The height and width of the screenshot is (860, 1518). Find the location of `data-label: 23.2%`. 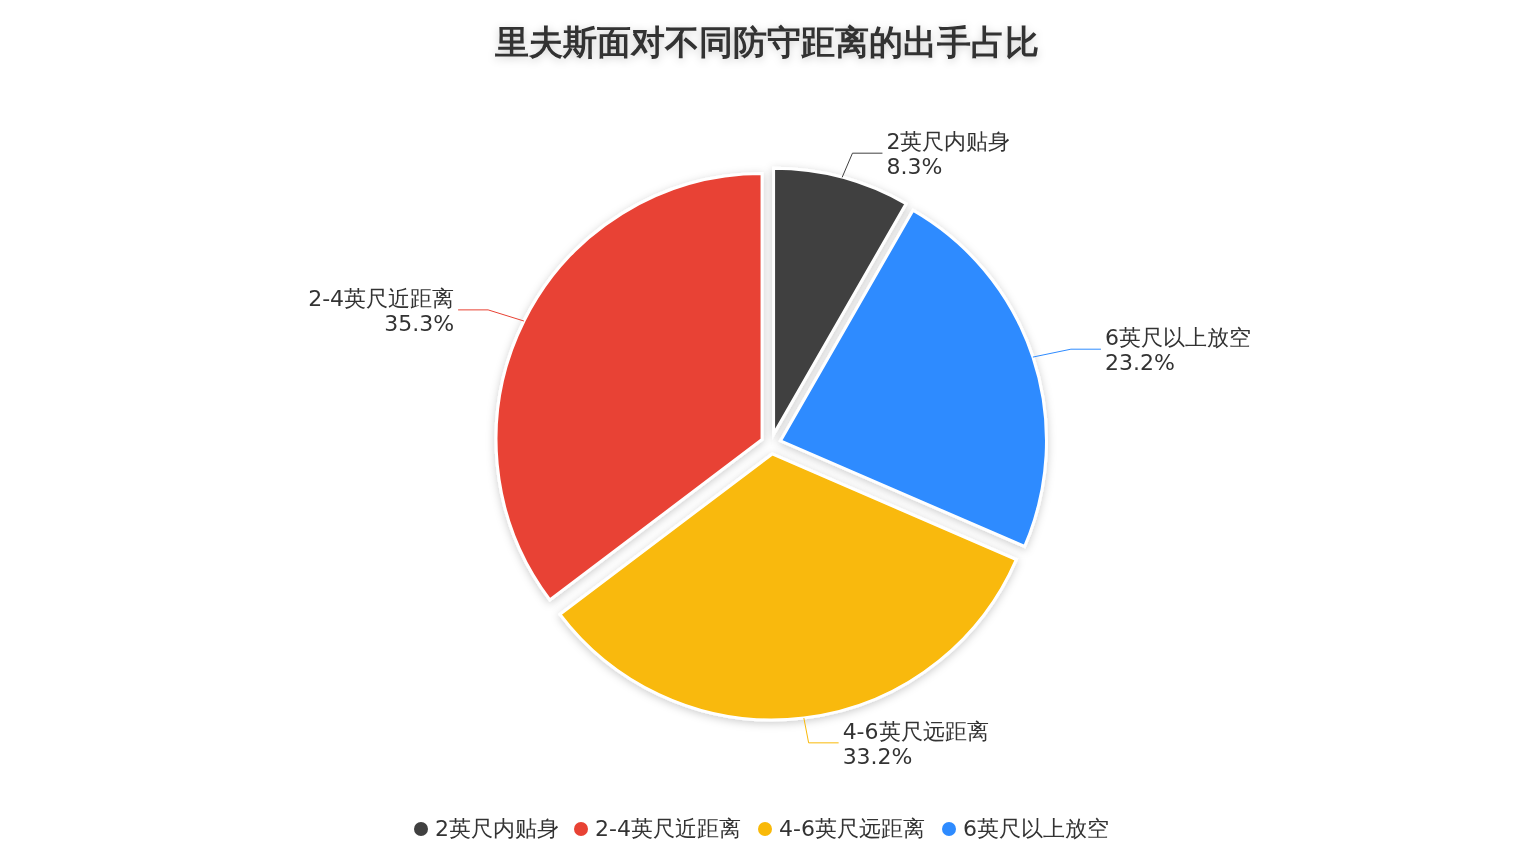

data-label: 23.2% is located at coordinates (1139, 363).